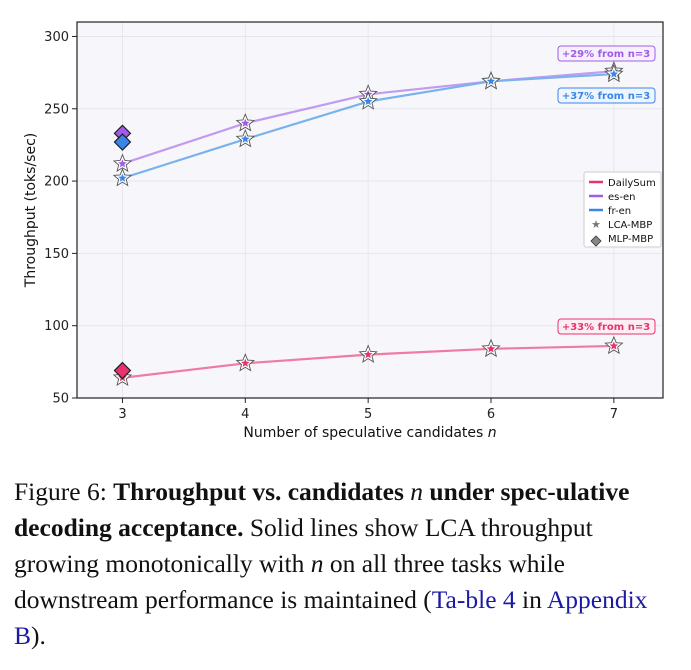 This screenshot has width=691, height=670. I want to click on caption-title-var: n, so click(417, 491).